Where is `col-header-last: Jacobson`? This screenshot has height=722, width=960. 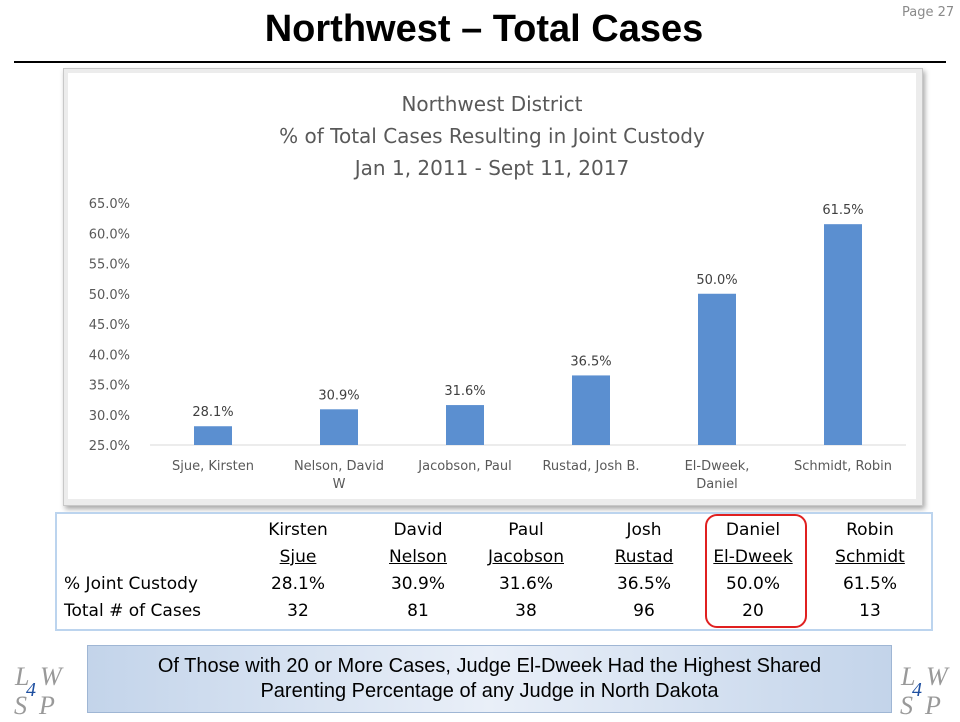
col-header-last: Jacobson is located at coordinates (525, 557).